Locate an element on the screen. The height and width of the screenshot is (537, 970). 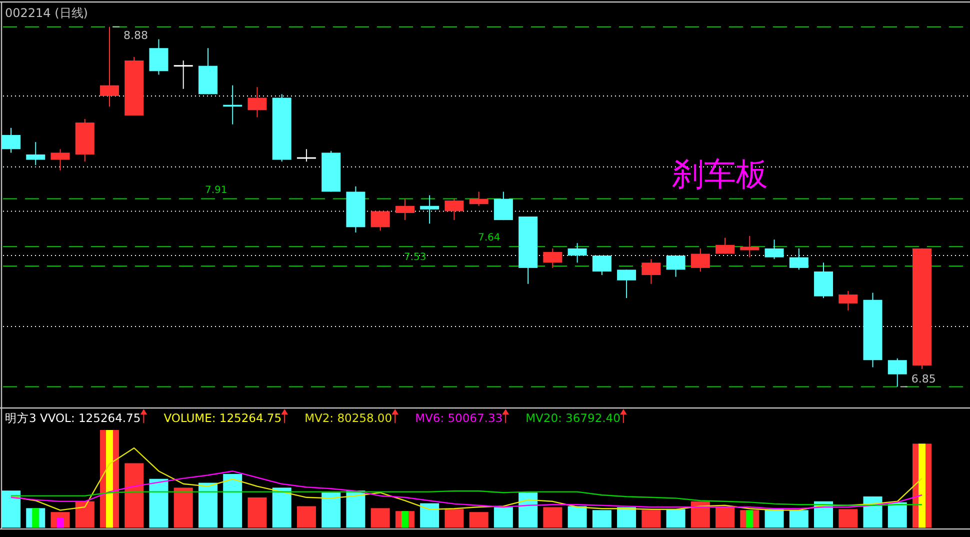
text: MV6: 50067.33 is located at coordinates (459, 418).